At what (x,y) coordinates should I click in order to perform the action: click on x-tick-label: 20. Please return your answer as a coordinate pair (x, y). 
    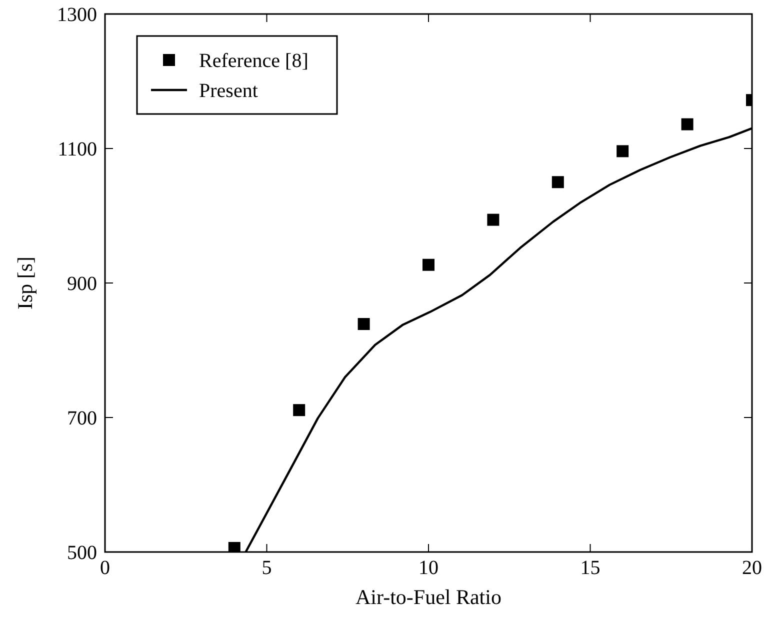
    Looking at the image, I should click on (752, 568).